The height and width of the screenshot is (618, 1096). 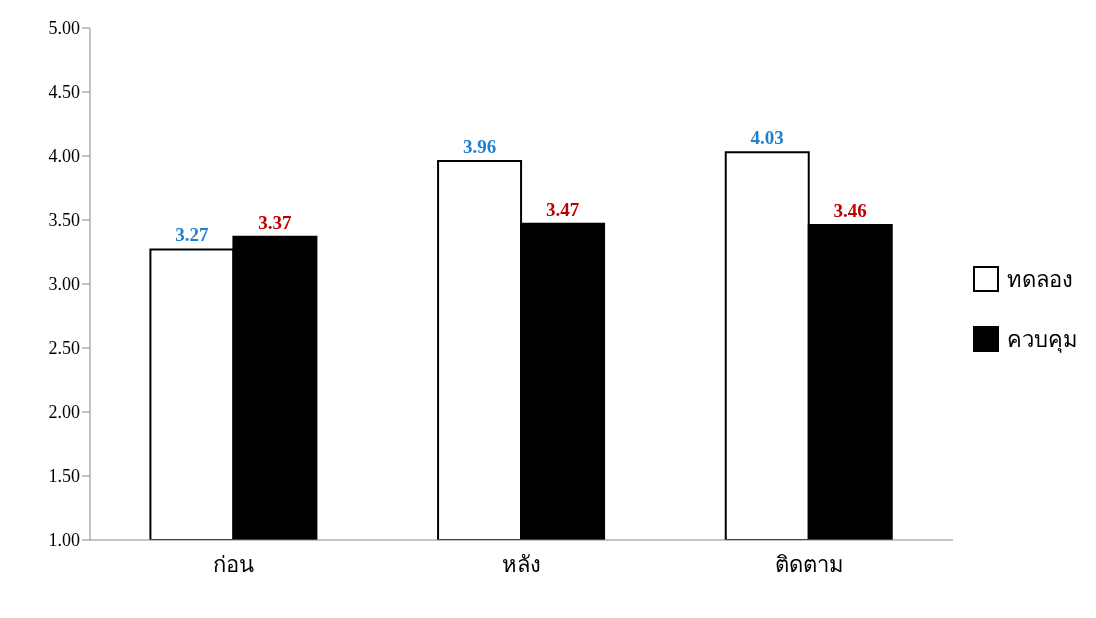 What do you see at coordinates (234, 564) in the screenshot?
I see `x-tick-label: ก่อน` at bounding box center [234, 564].